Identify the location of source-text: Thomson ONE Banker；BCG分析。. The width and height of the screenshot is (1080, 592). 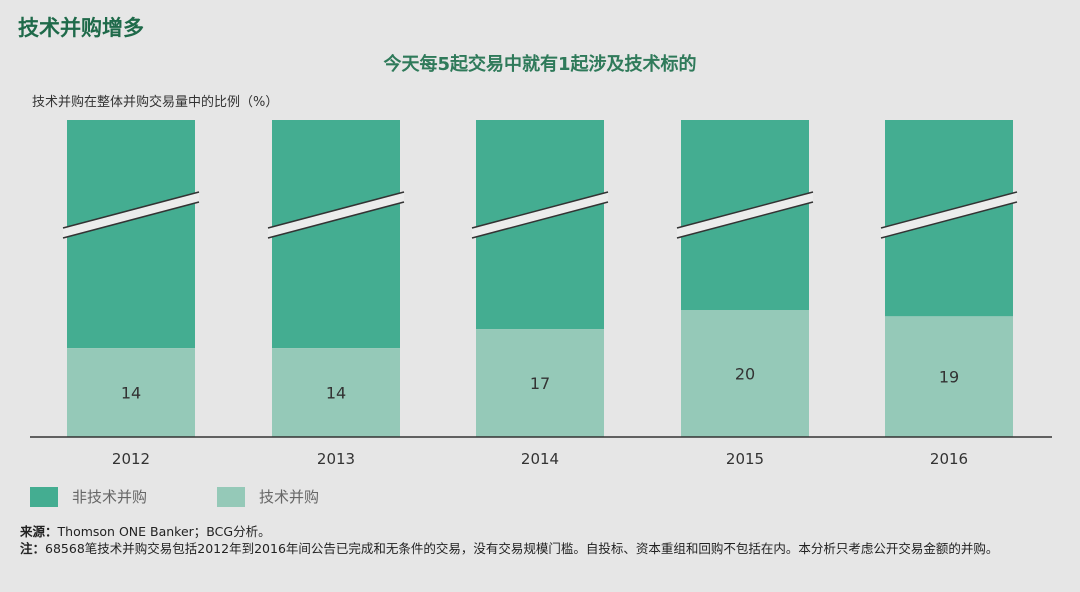
(164, 531).